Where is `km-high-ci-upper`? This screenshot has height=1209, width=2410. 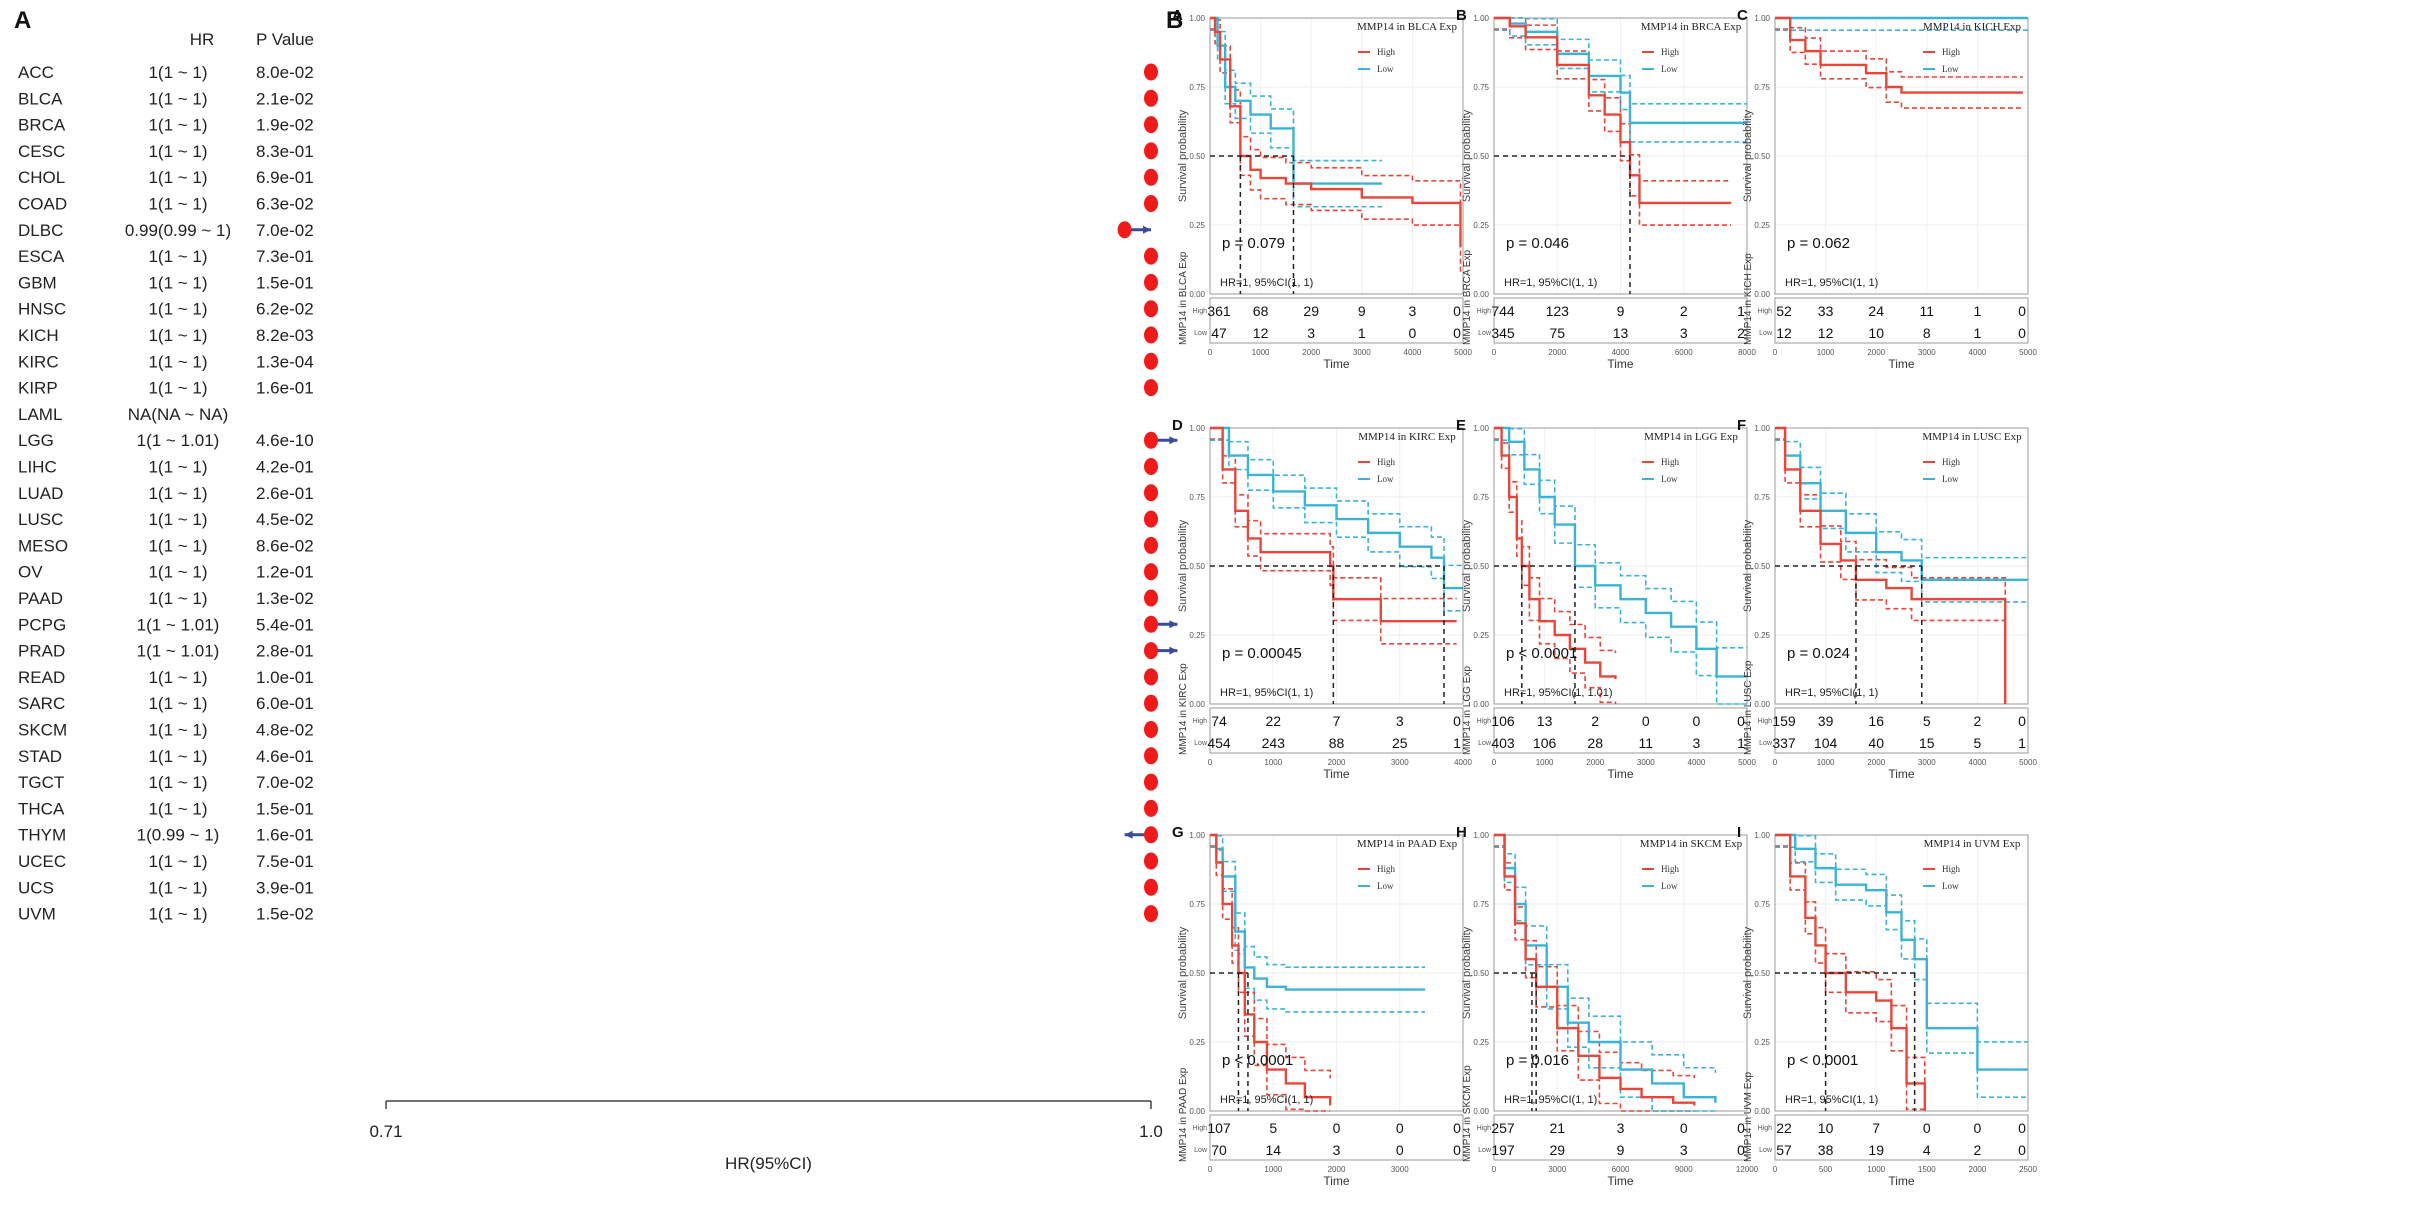
km-high-ci-upper is located at coordinates (1899, 47).